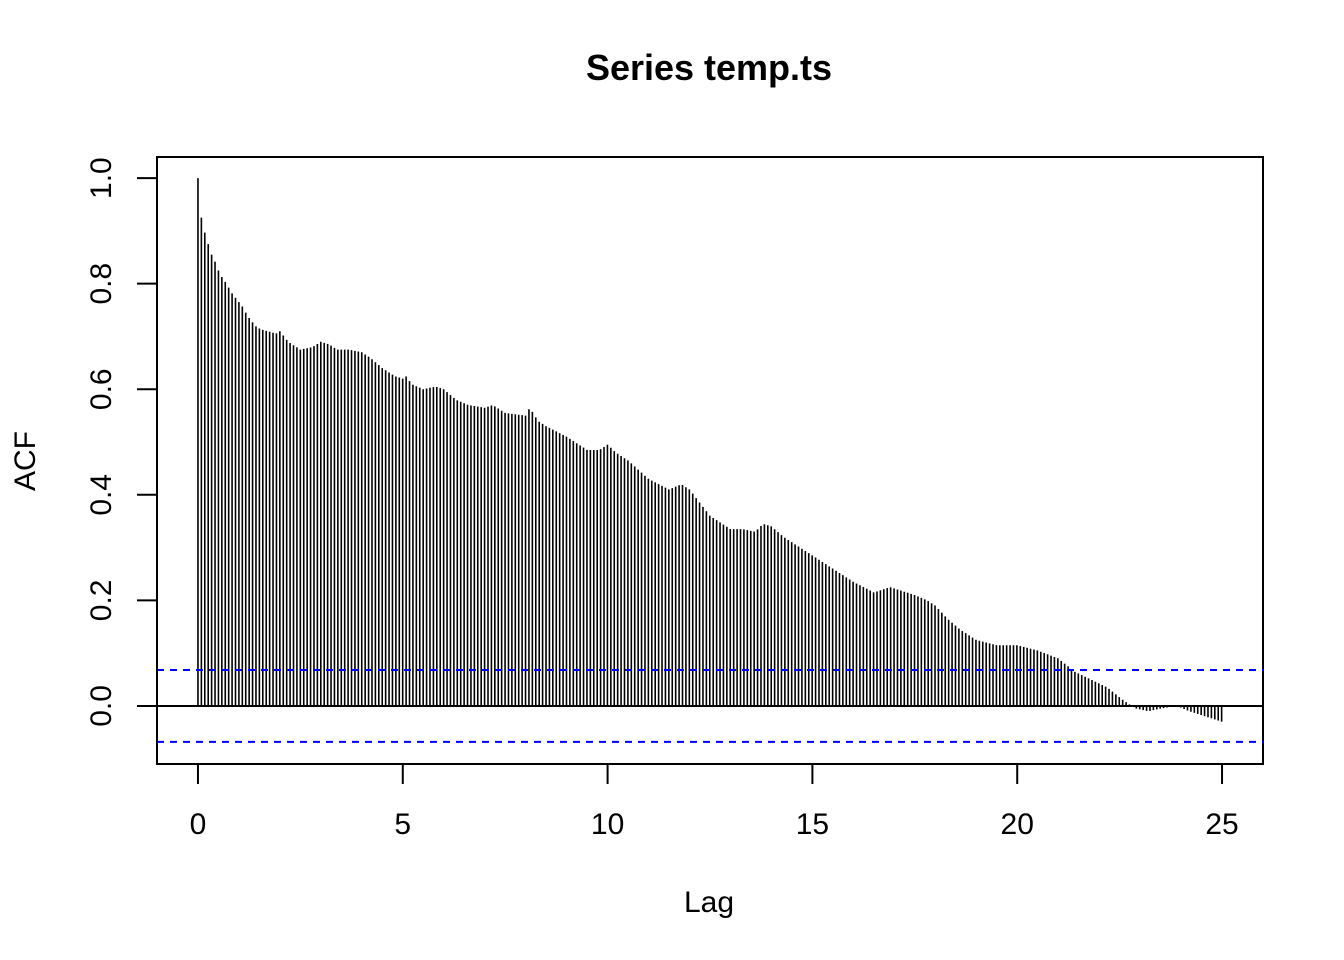 This screenshot has width=1344, height=960. Describe the element at coordinates (101, 389) in the screenshot. I see `y-tick-label: 0.6` at that location.